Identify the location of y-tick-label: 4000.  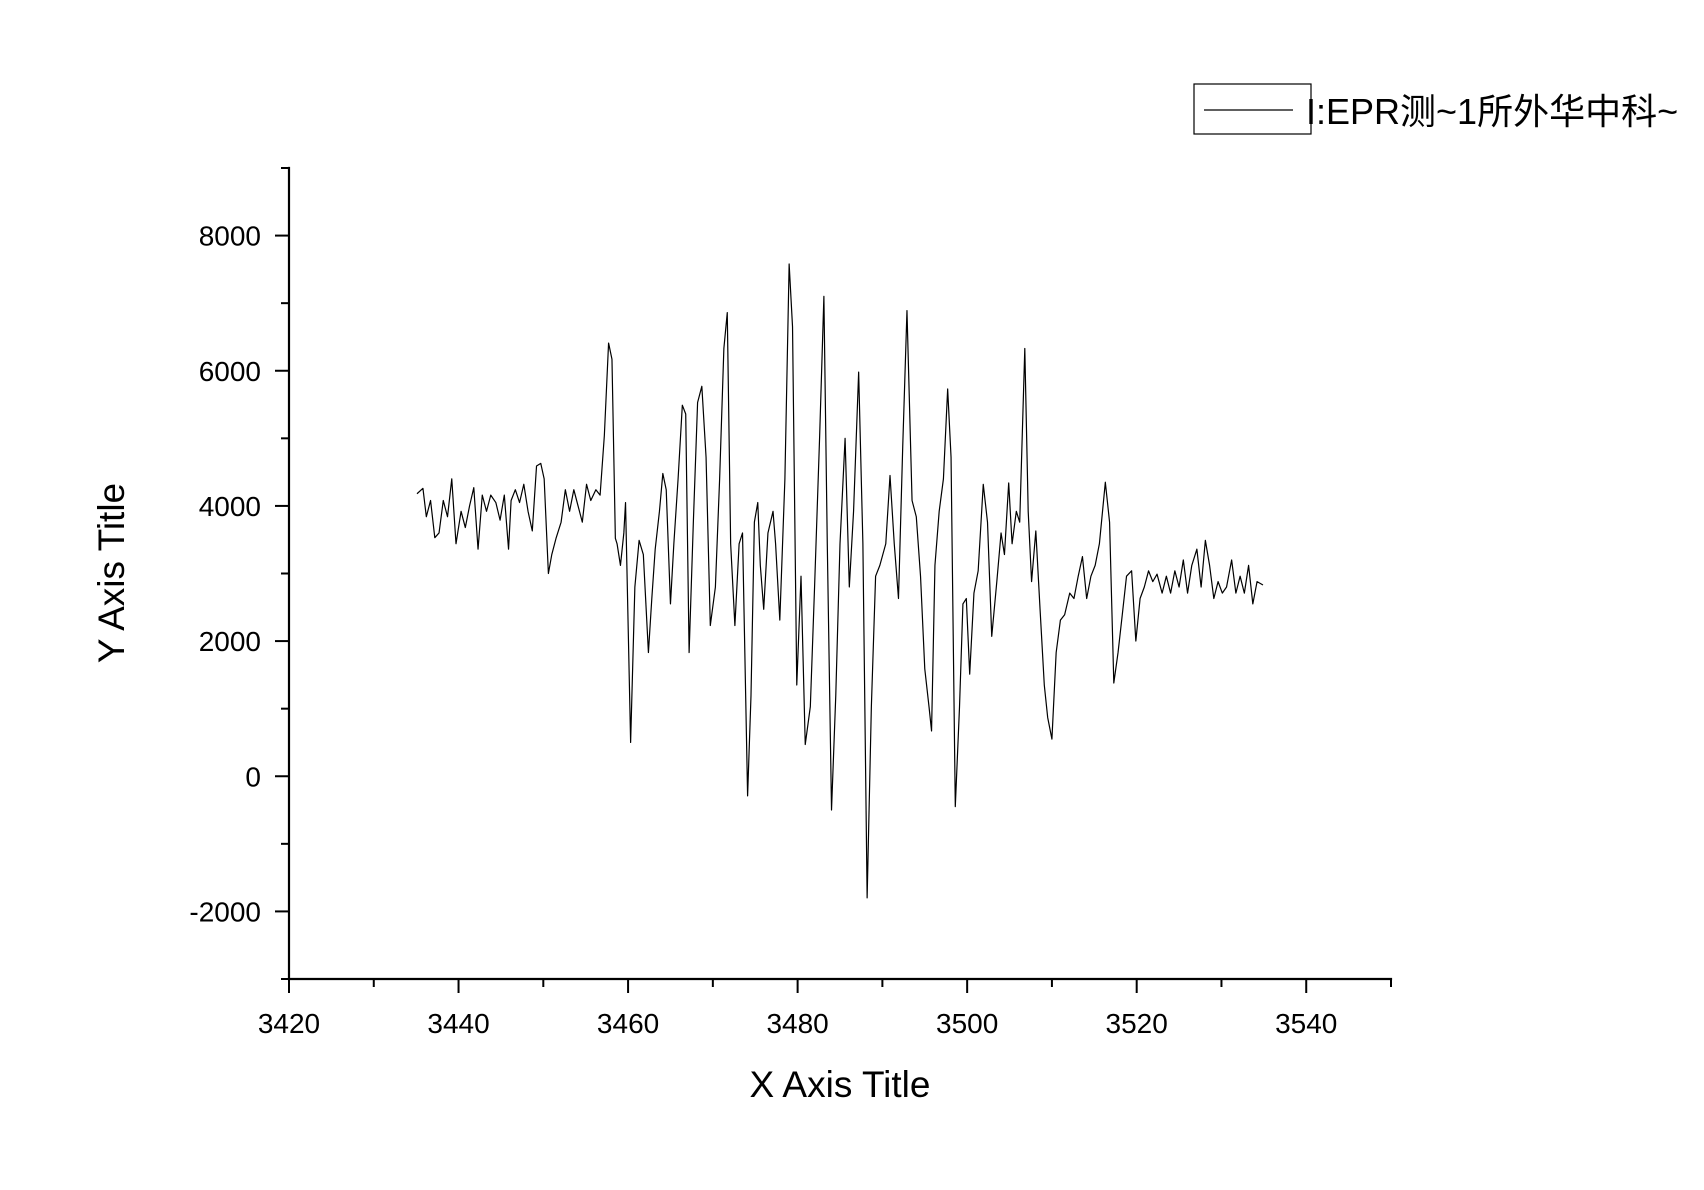
(230, 506).